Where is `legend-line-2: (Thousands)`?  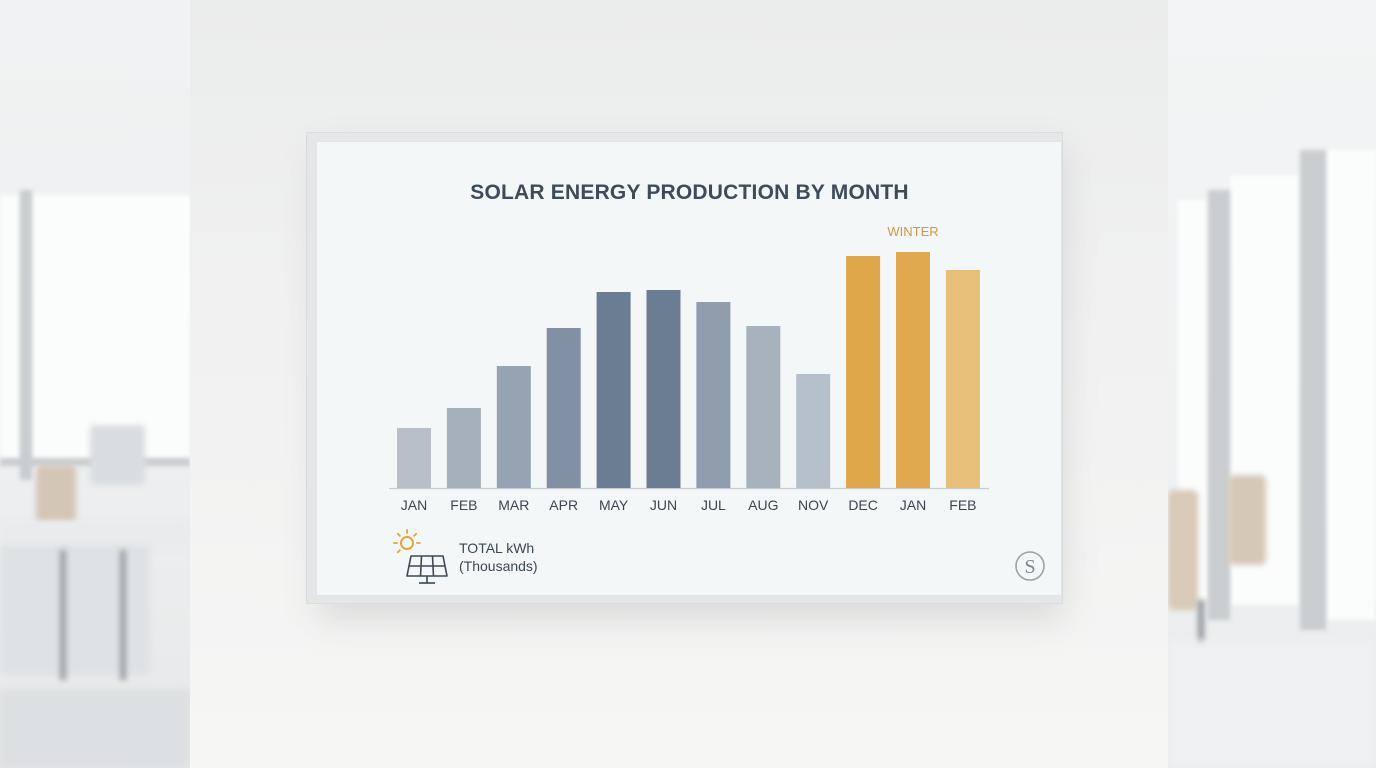
legend-line-2: (Thousands) is located at coordinates (498, 566).